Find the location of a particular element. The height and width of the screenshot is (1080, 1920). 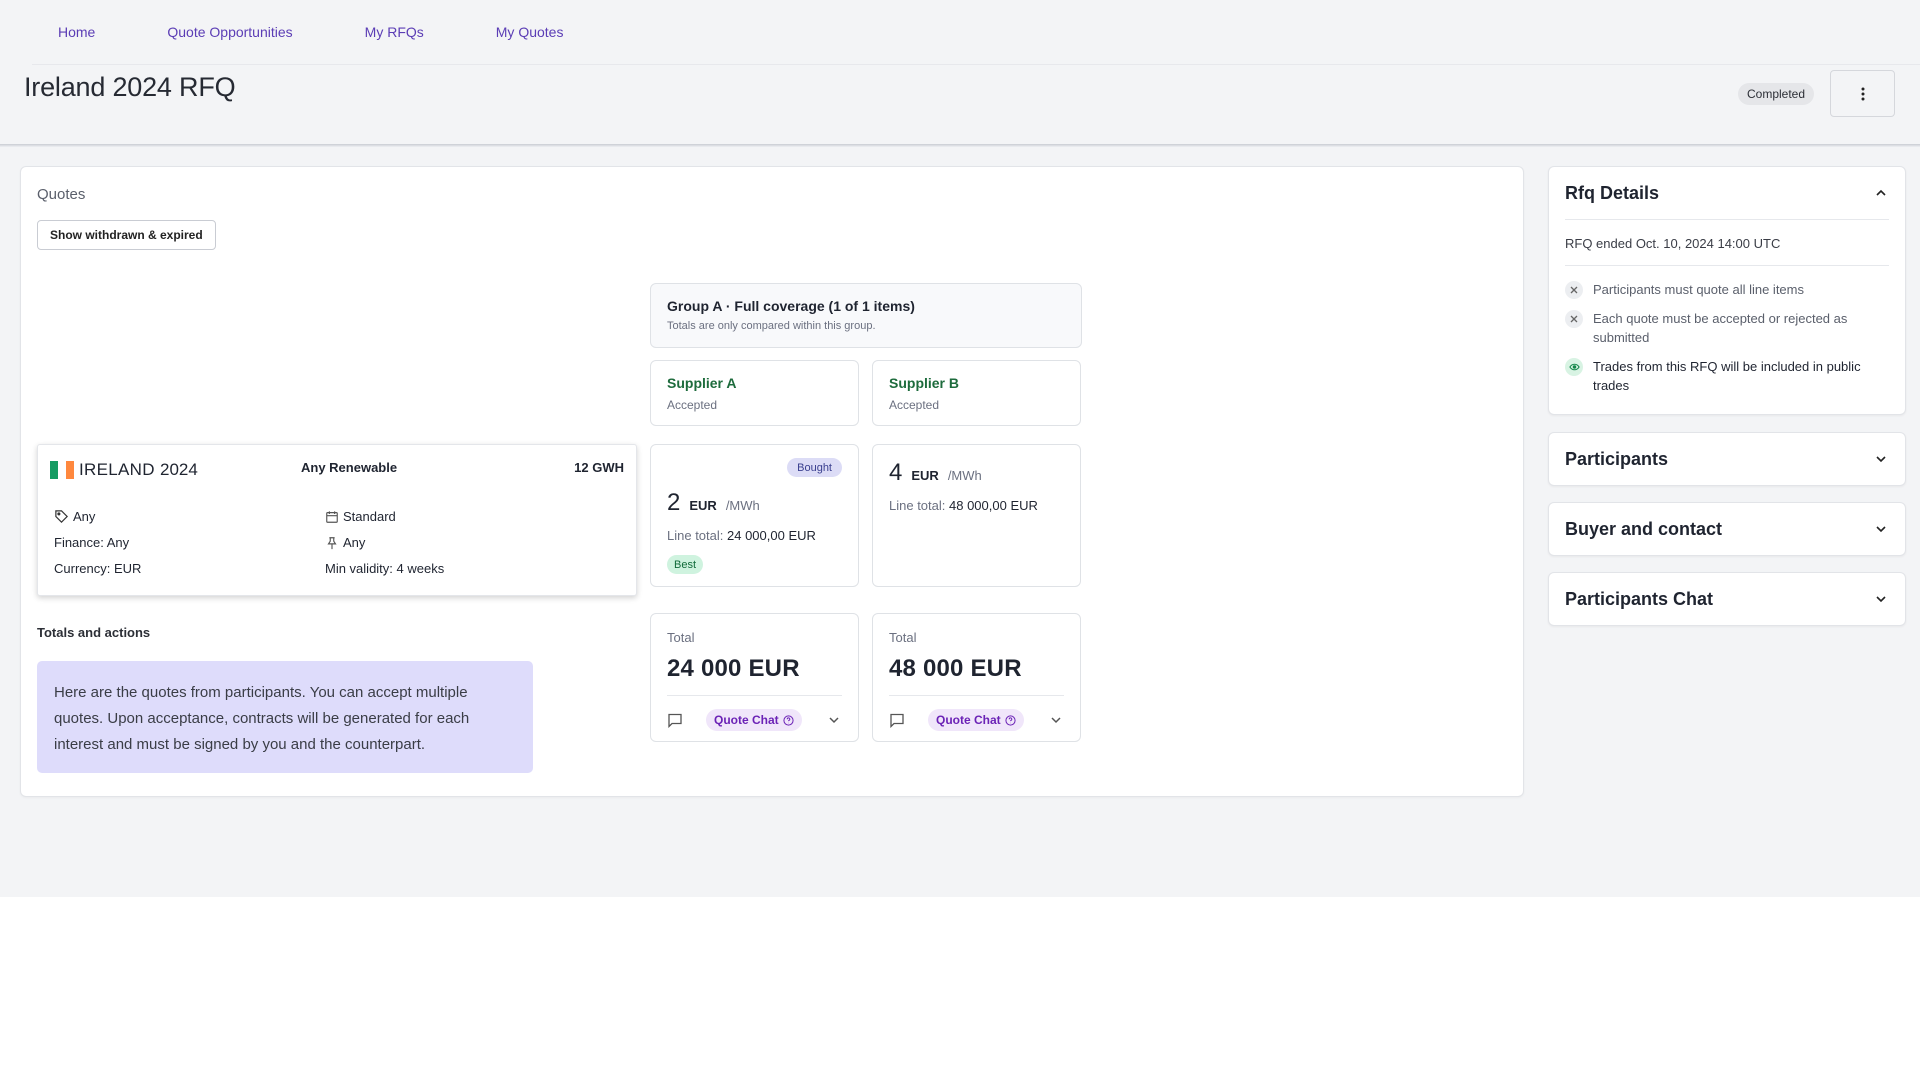

page-title: Ireland 2024 RFQ is located at coordinates (130, 87).